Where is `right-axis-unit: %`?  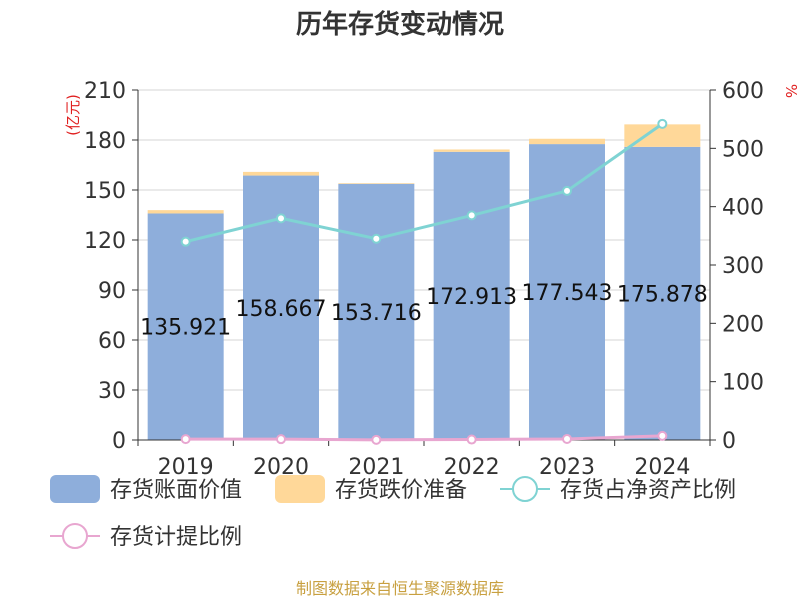
right-axis-unit: % is located at coordinates (791, 91).